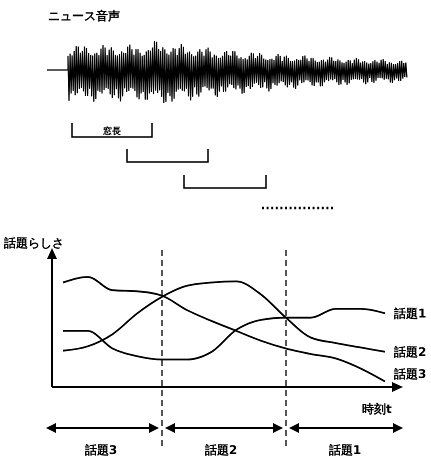 Image resolution: width=431 pixels, height=461 pixels. What do you see at coordinates (221, 450) in the screenshot?
I see `text: 話題2` at bounding box center [221, 450].